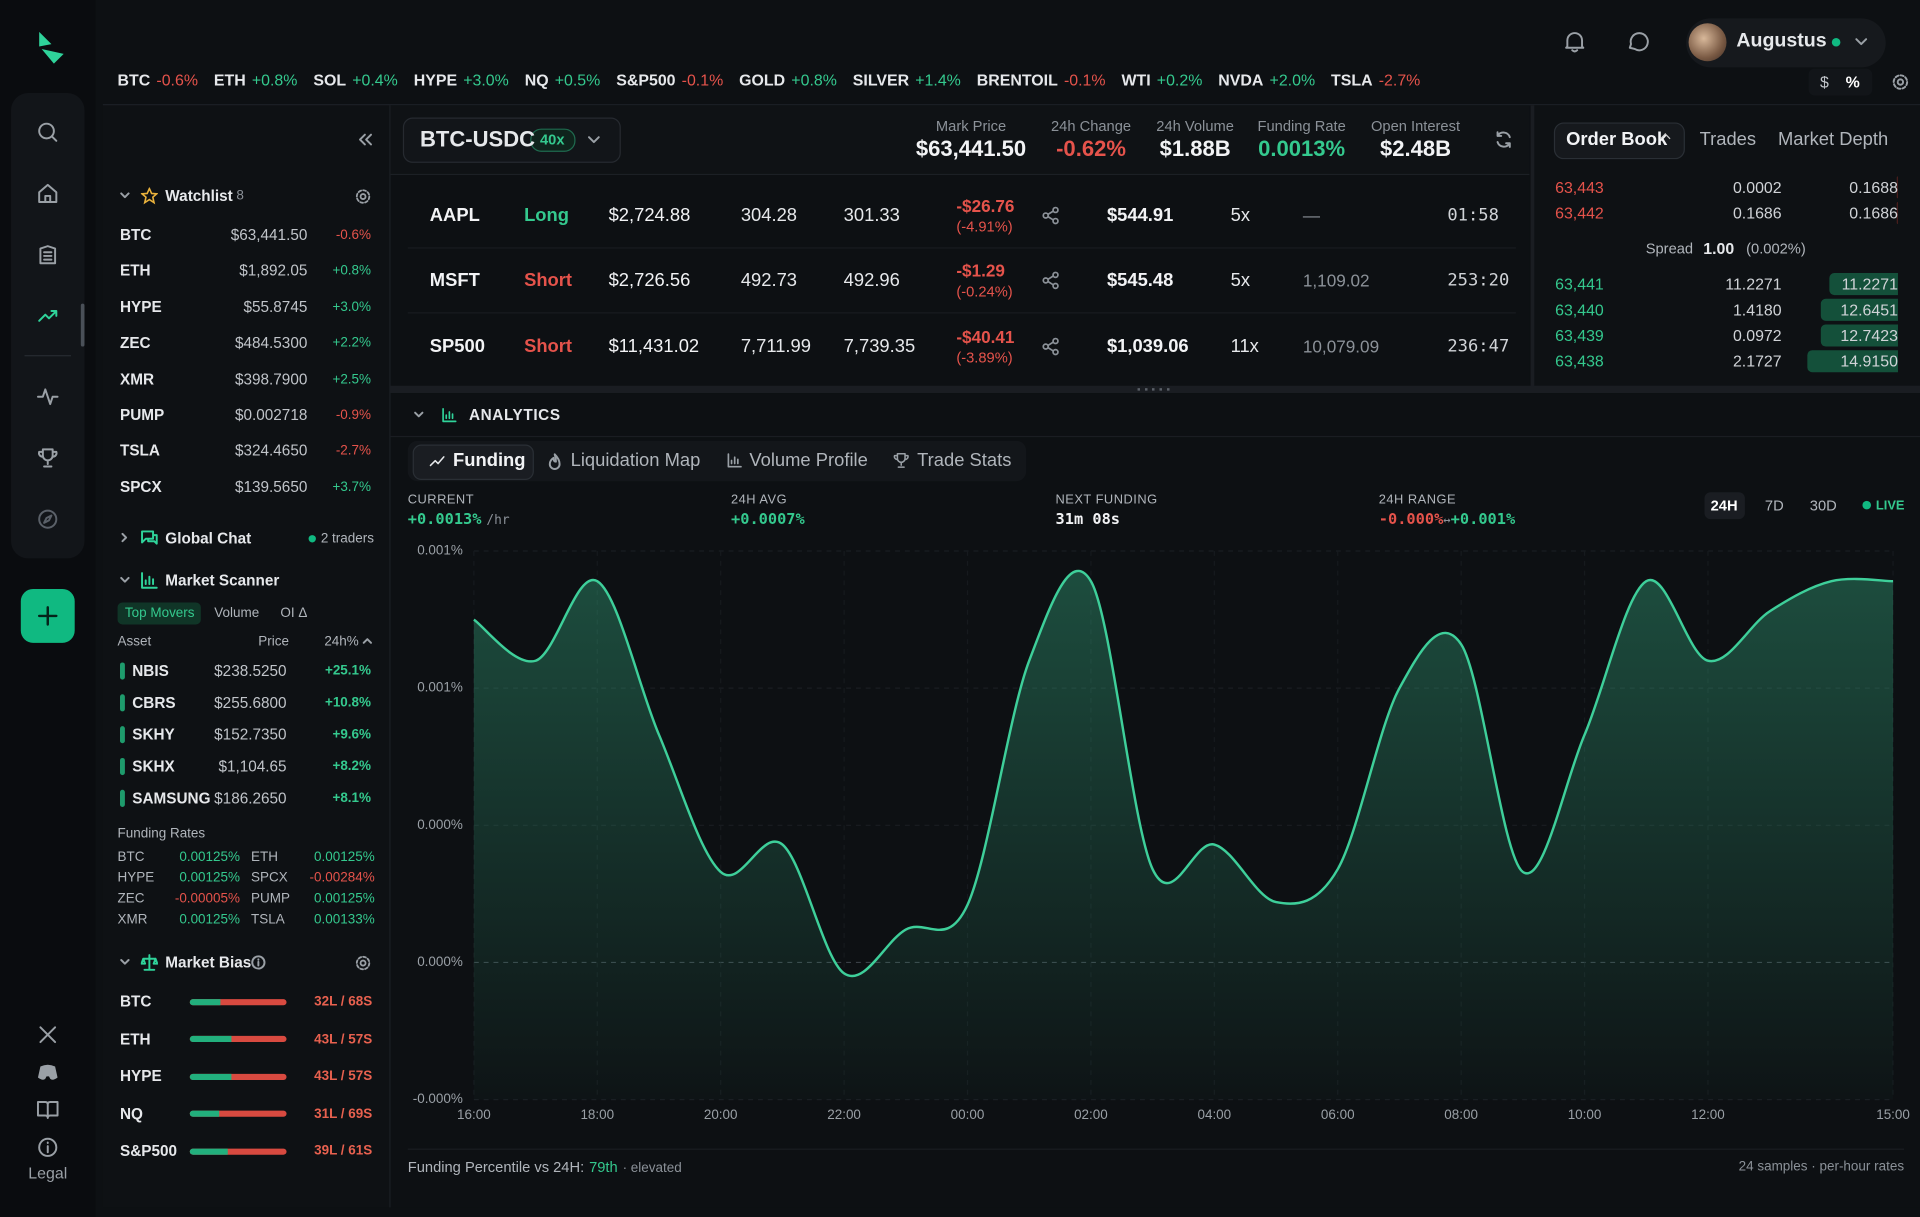 This screenshot has height=1217, width=1920. Describe the element at coordinates (135, 343) in the screenshot. I see `watch-symbol: ZEC` at that location.